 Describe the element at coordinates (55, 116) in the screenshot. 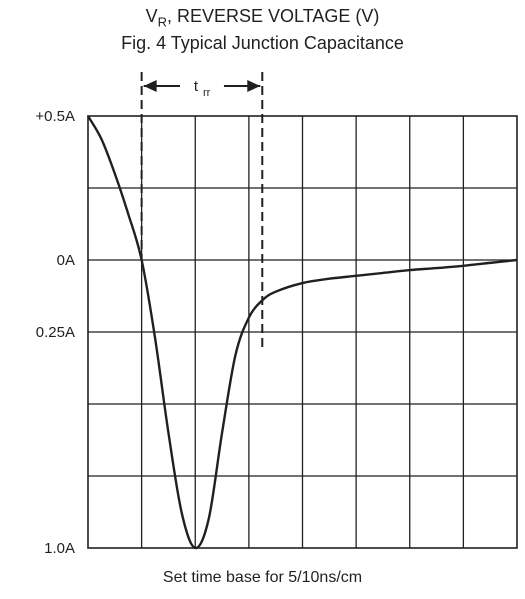

I see `y-tick-label: +0.5A` at that location.